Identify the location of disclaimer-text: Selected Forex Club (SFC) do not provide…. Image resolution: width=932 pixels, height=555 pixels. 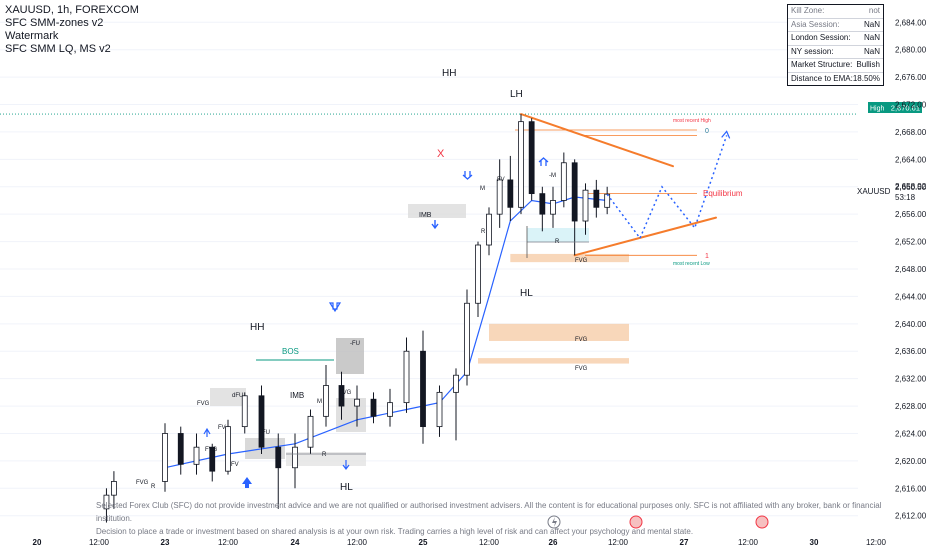
(496, 518).